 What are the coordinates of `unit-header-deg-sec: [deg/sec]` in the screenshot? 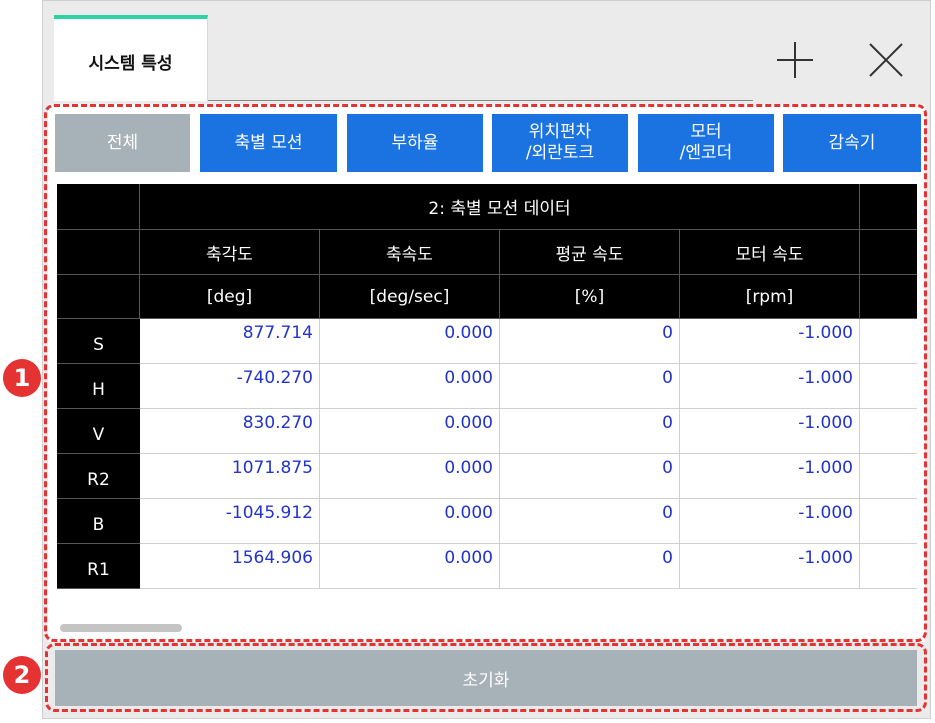 It's located at (410, 297).